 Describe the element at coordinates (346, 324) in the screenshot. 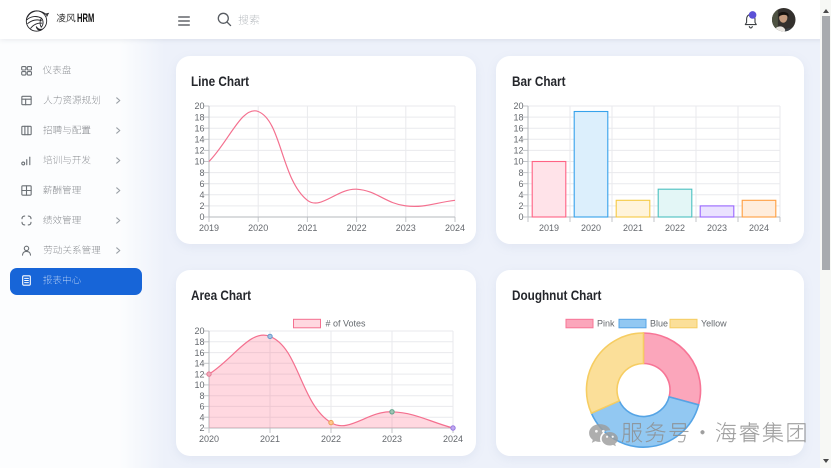

I see `svg-text: # of Votes` at that location.